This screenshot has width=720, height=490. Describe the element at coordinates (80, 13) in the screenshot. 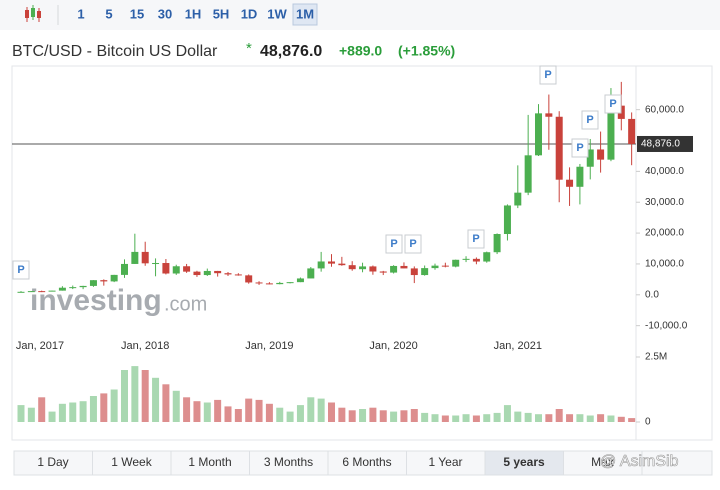

I see `interval-button: 1` at that location.